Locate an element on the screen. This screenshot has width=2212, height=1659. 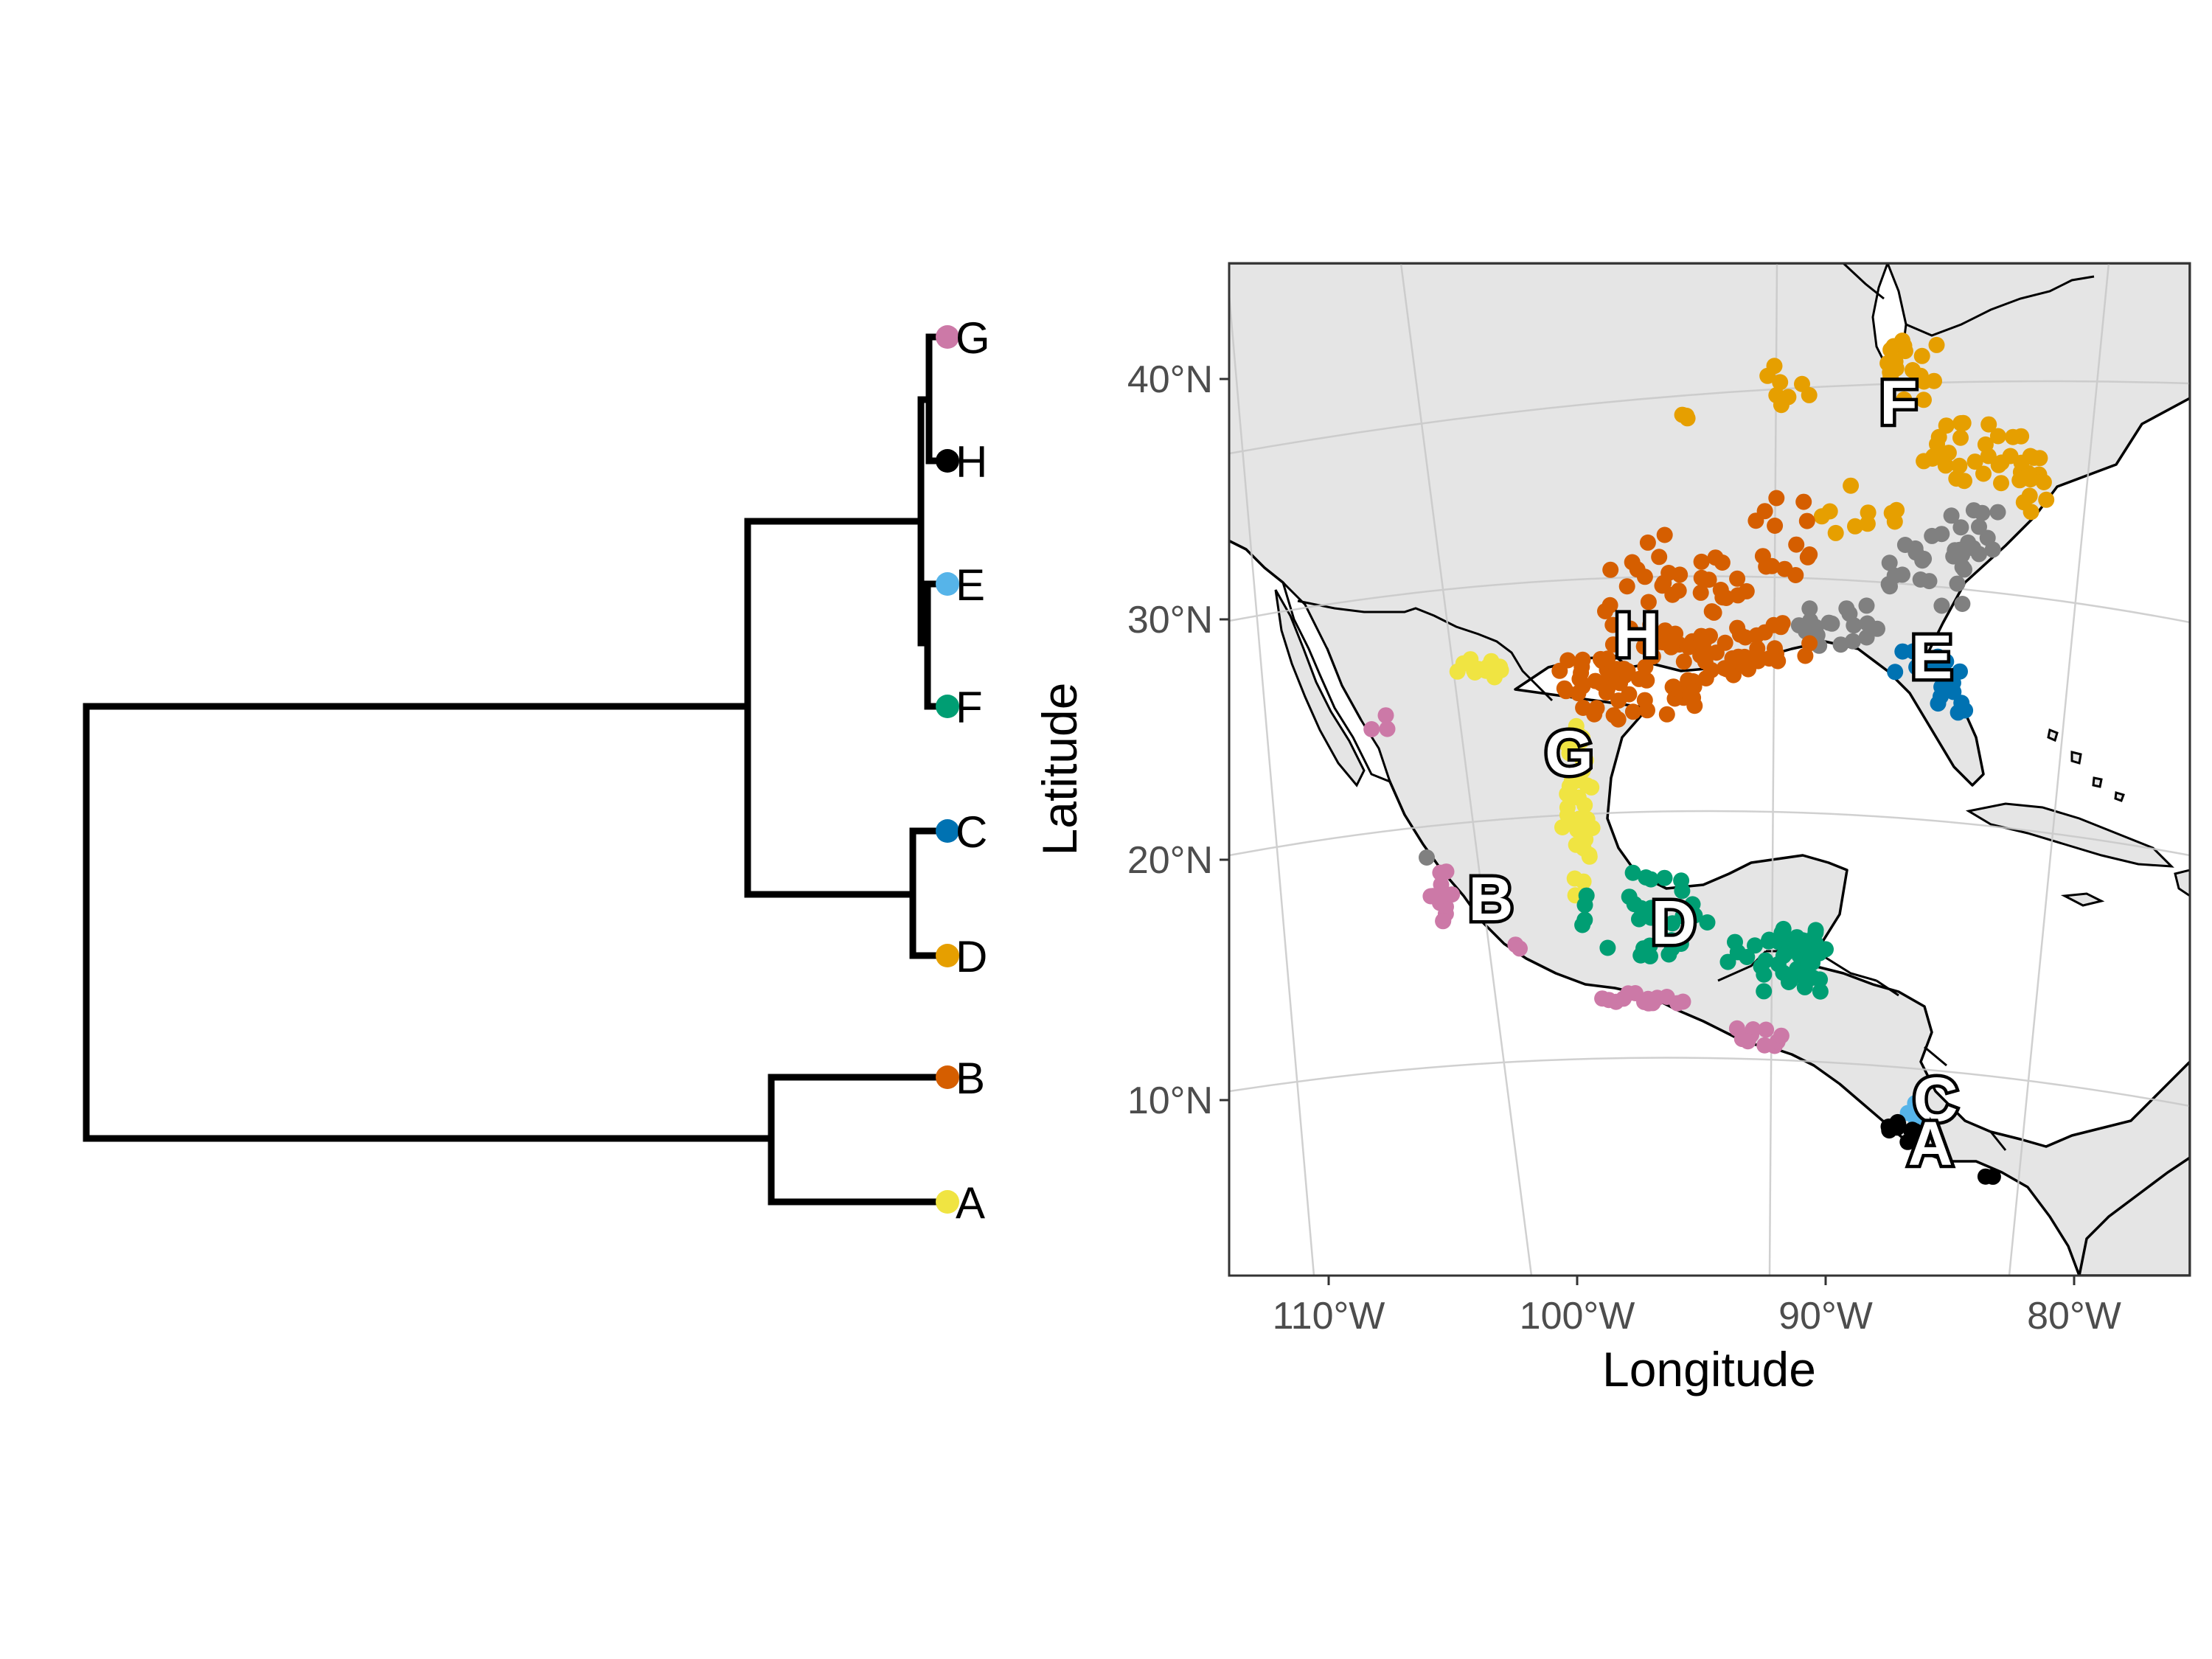
x-tick-label: 90°W is located at coordinates (1825, 1316).